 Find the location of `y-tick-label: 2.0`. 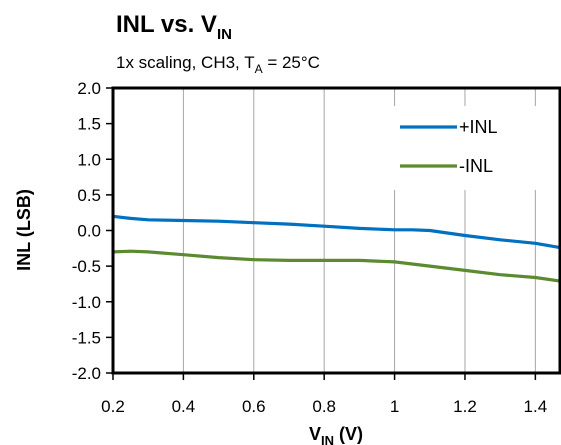

y-tick-label: 2.0 is located at coordinates (89, 88).